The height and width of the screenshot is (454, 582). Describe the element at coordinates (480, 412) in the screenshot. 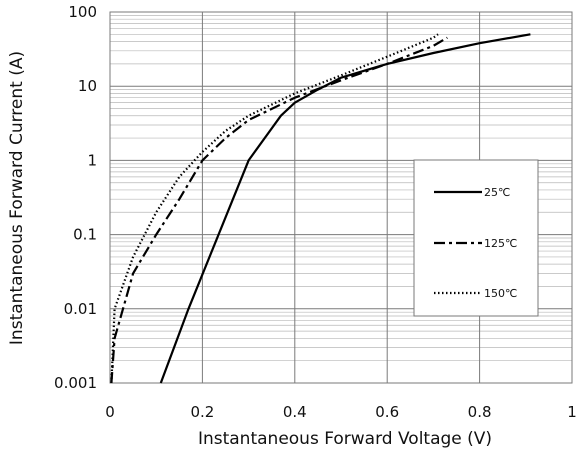

I see `x-tick-label: 0.8` at that location.